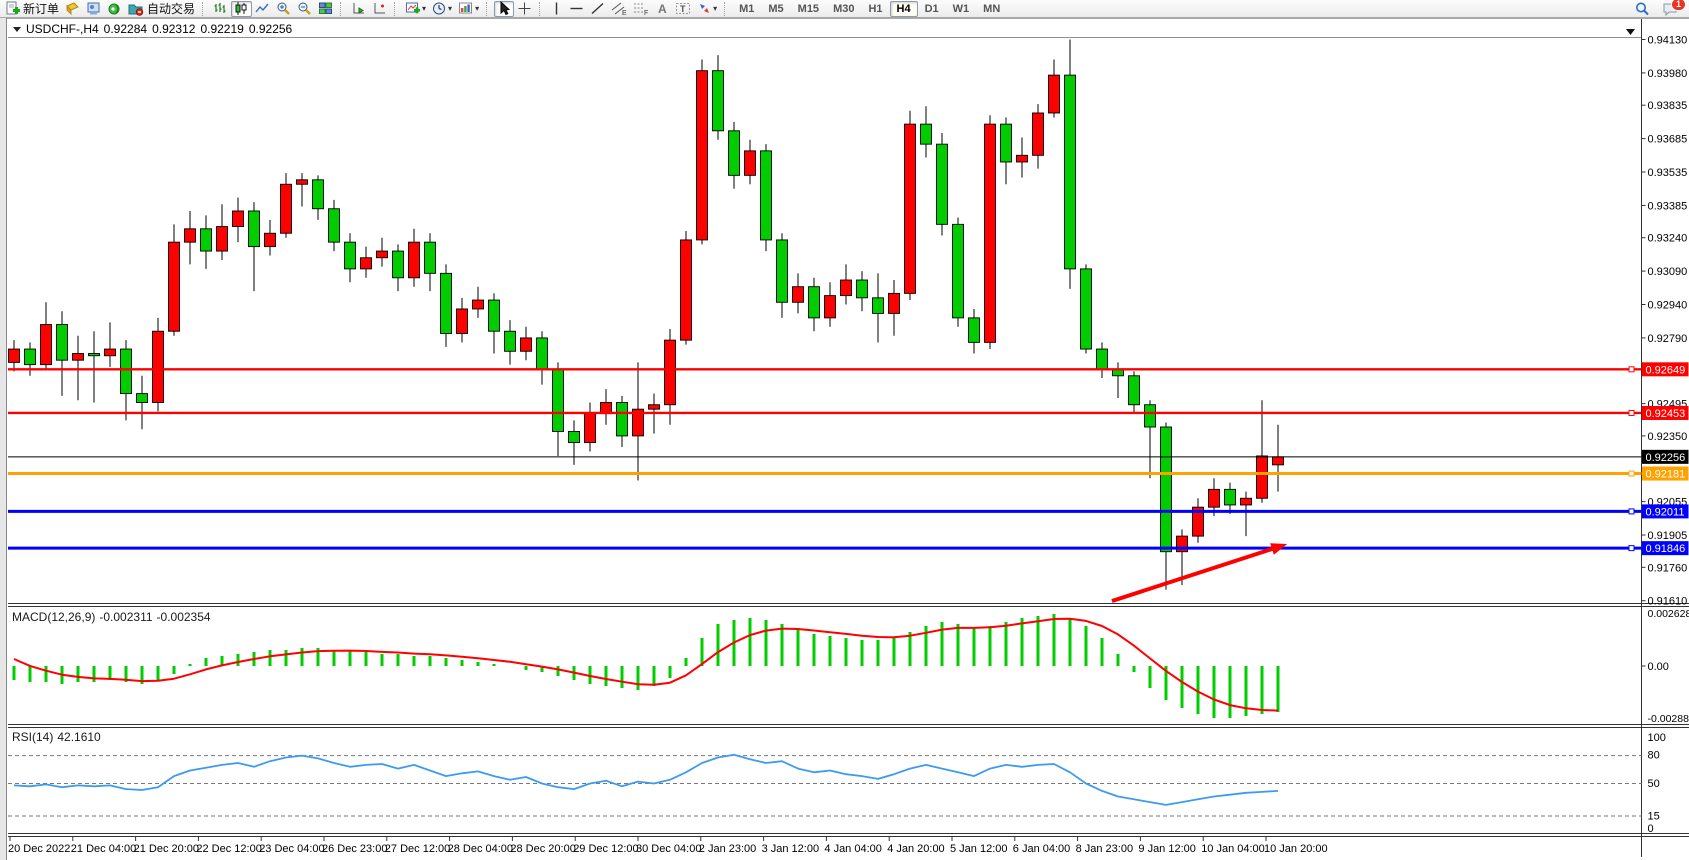 The height and width of the screenshot is (860, 1689). I want to click on bar-chart-icon, so click(220, 8).